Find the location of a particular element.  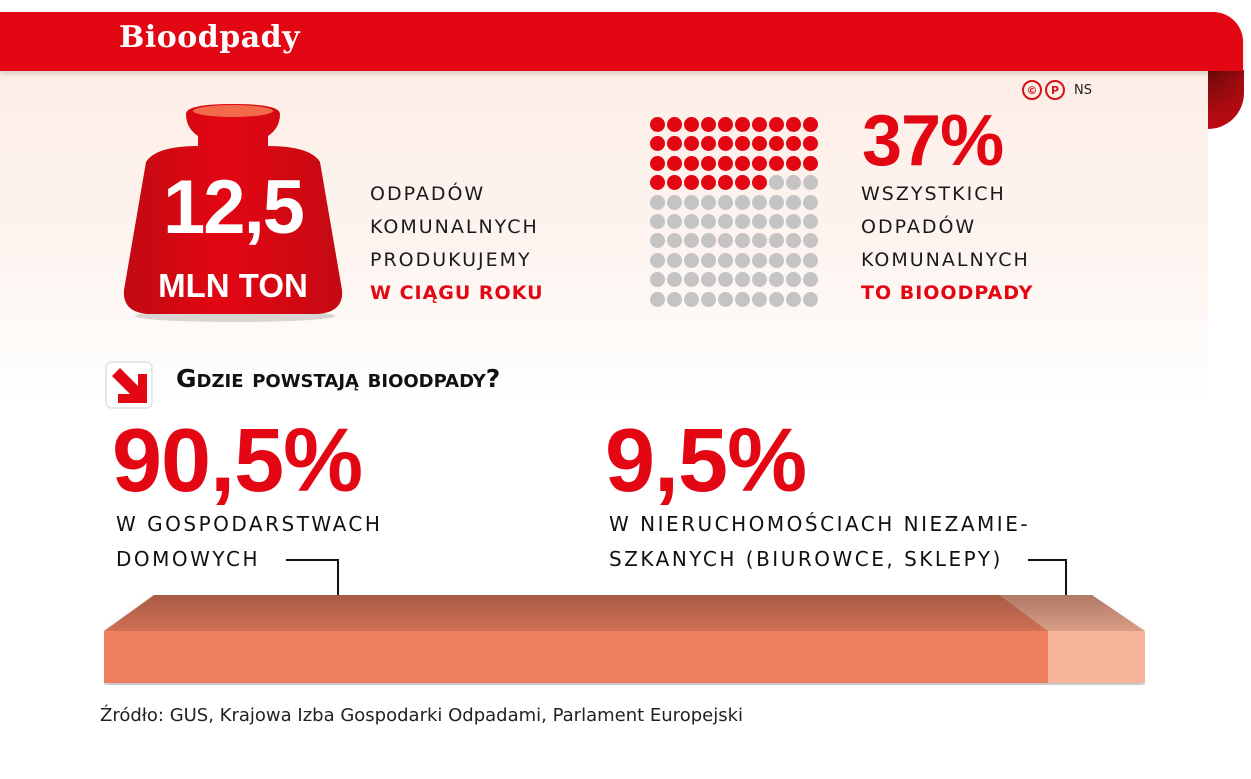

waffle-dot-grid is located at coordinates (735, 213).